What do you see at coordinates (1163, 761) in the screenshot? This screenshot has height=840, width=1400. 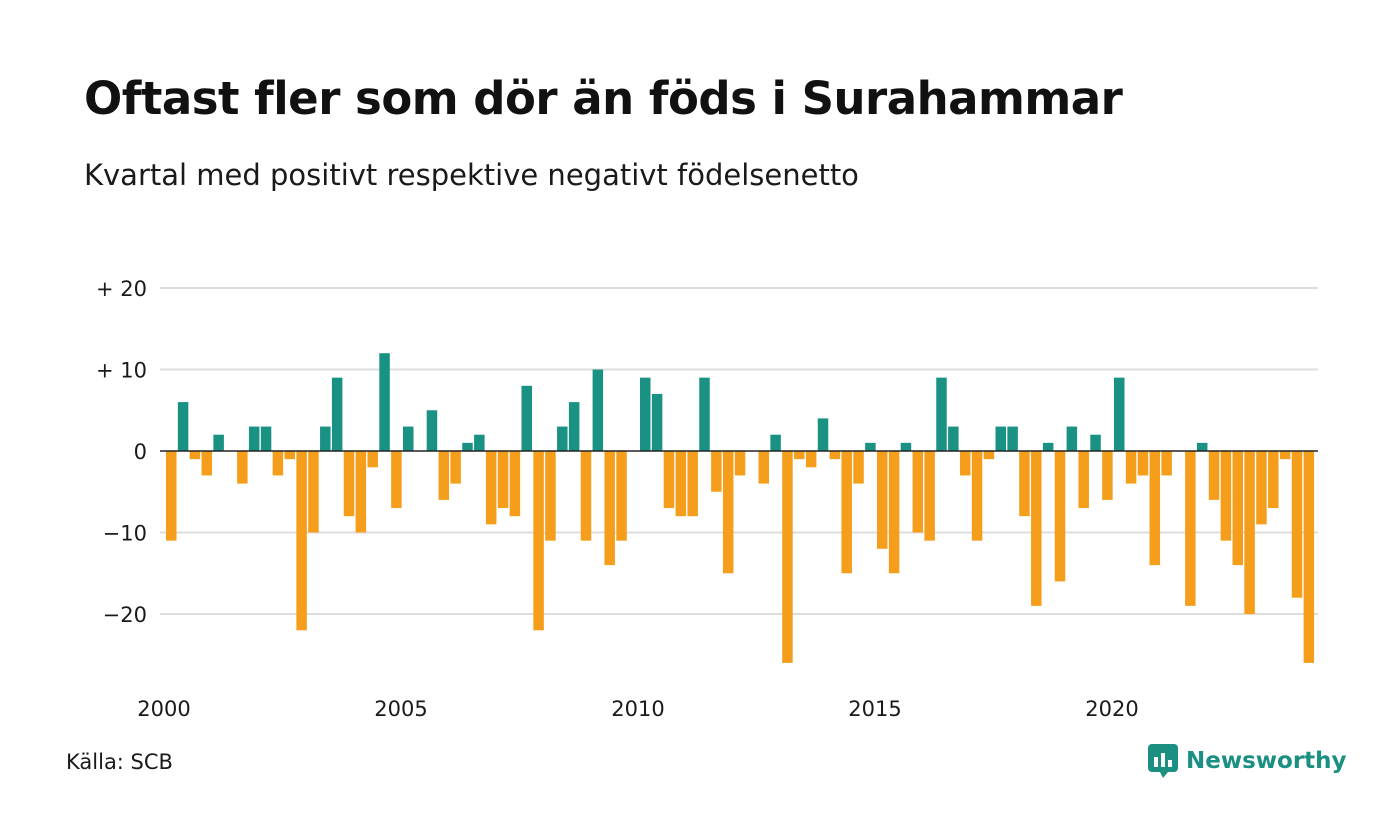 I see `newsworthy-logo-icon` at bounding box center [1163, 761].